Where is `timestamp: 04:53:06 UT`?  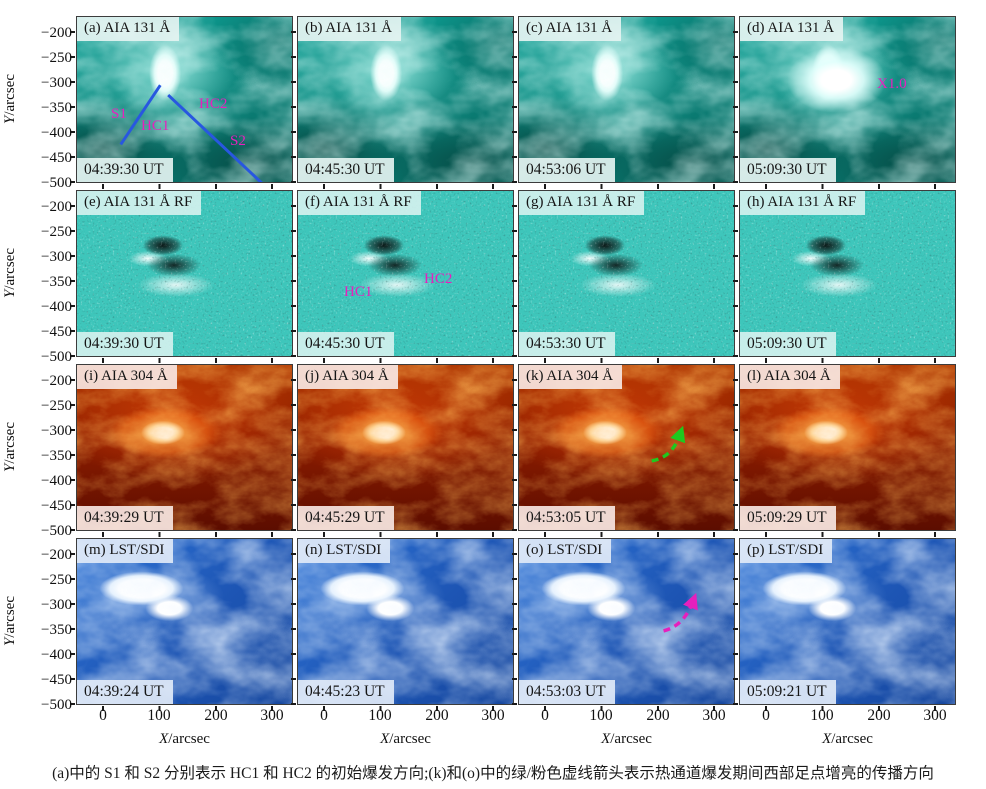 timestamp: 04:53:06 UT is located at coordinates (567, 169).